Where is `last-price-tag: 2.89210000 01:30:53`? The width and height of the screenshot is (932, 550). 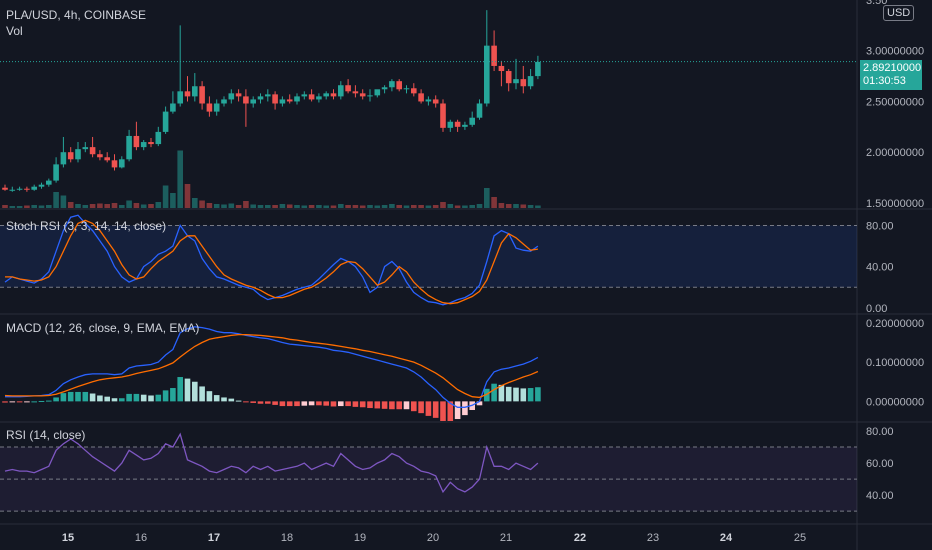
last-price-tag: 2.89210000 01:30:53 is located at coordinates (891, 75).